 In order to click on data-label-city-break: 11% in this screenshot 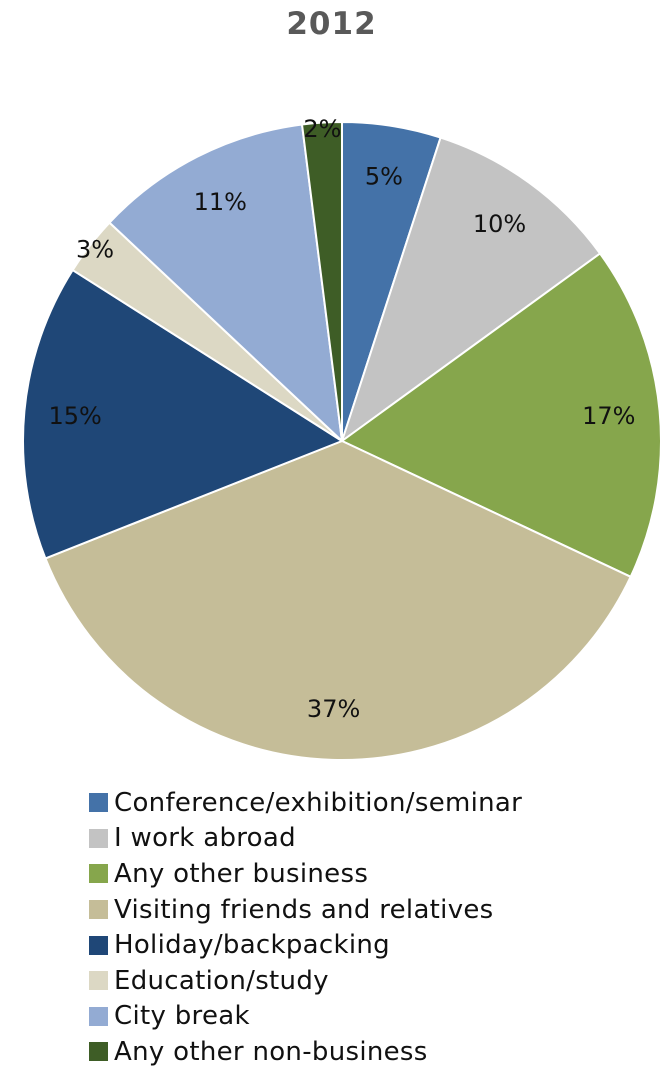, I will do `click(220, 202)`.